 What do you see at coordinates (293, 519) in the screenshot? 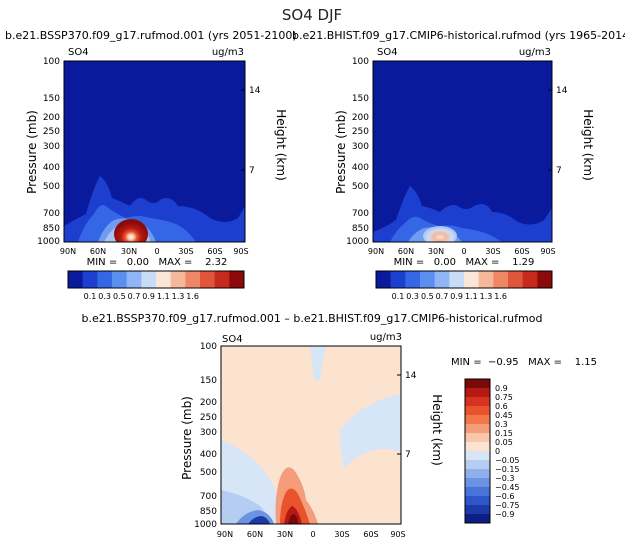
I see `contour-level-0.9` at bounding box center [293, 519].